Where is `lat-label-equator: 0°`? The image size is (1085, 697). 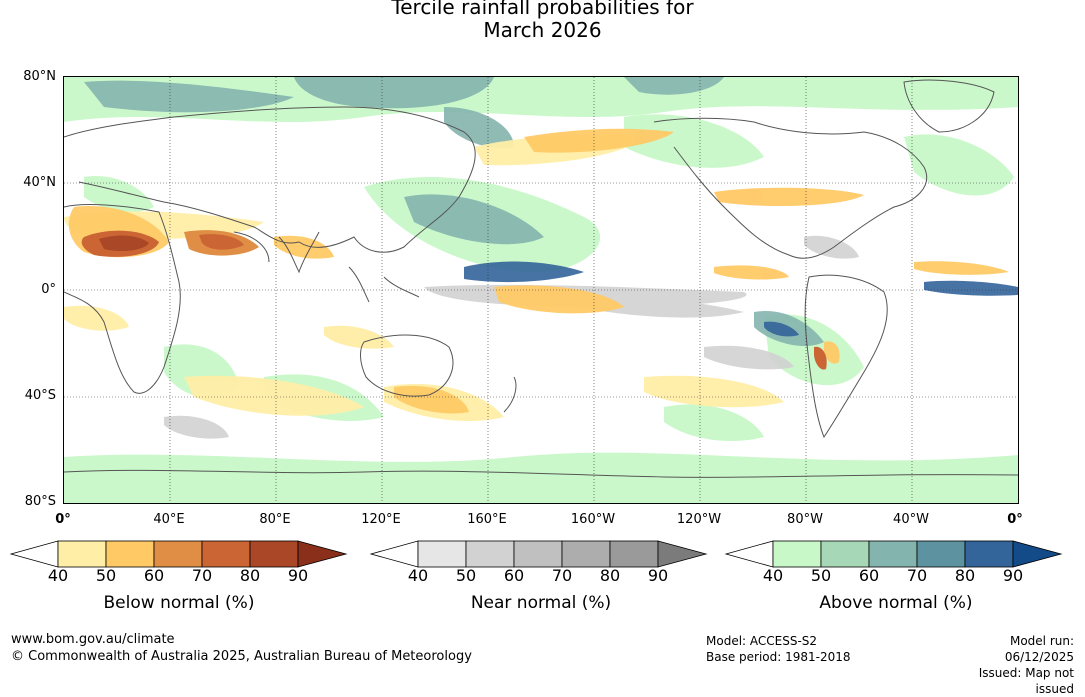
lat-label-equator: 0° is located at coordinates (48, 289).